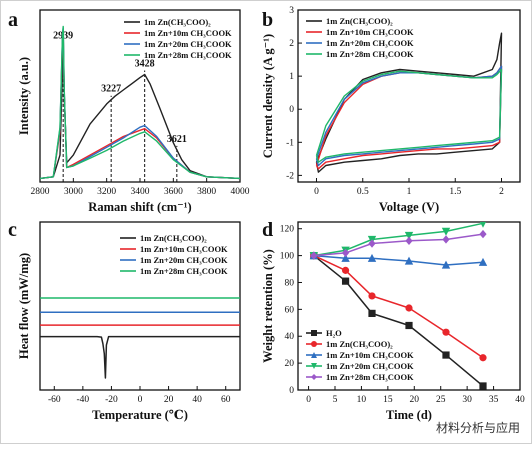 The height and width of the screenshot is (449, 532). Describe the element at coordinates (362, 400) in the screenshot. I see `x-tick-label: 10` at that location.